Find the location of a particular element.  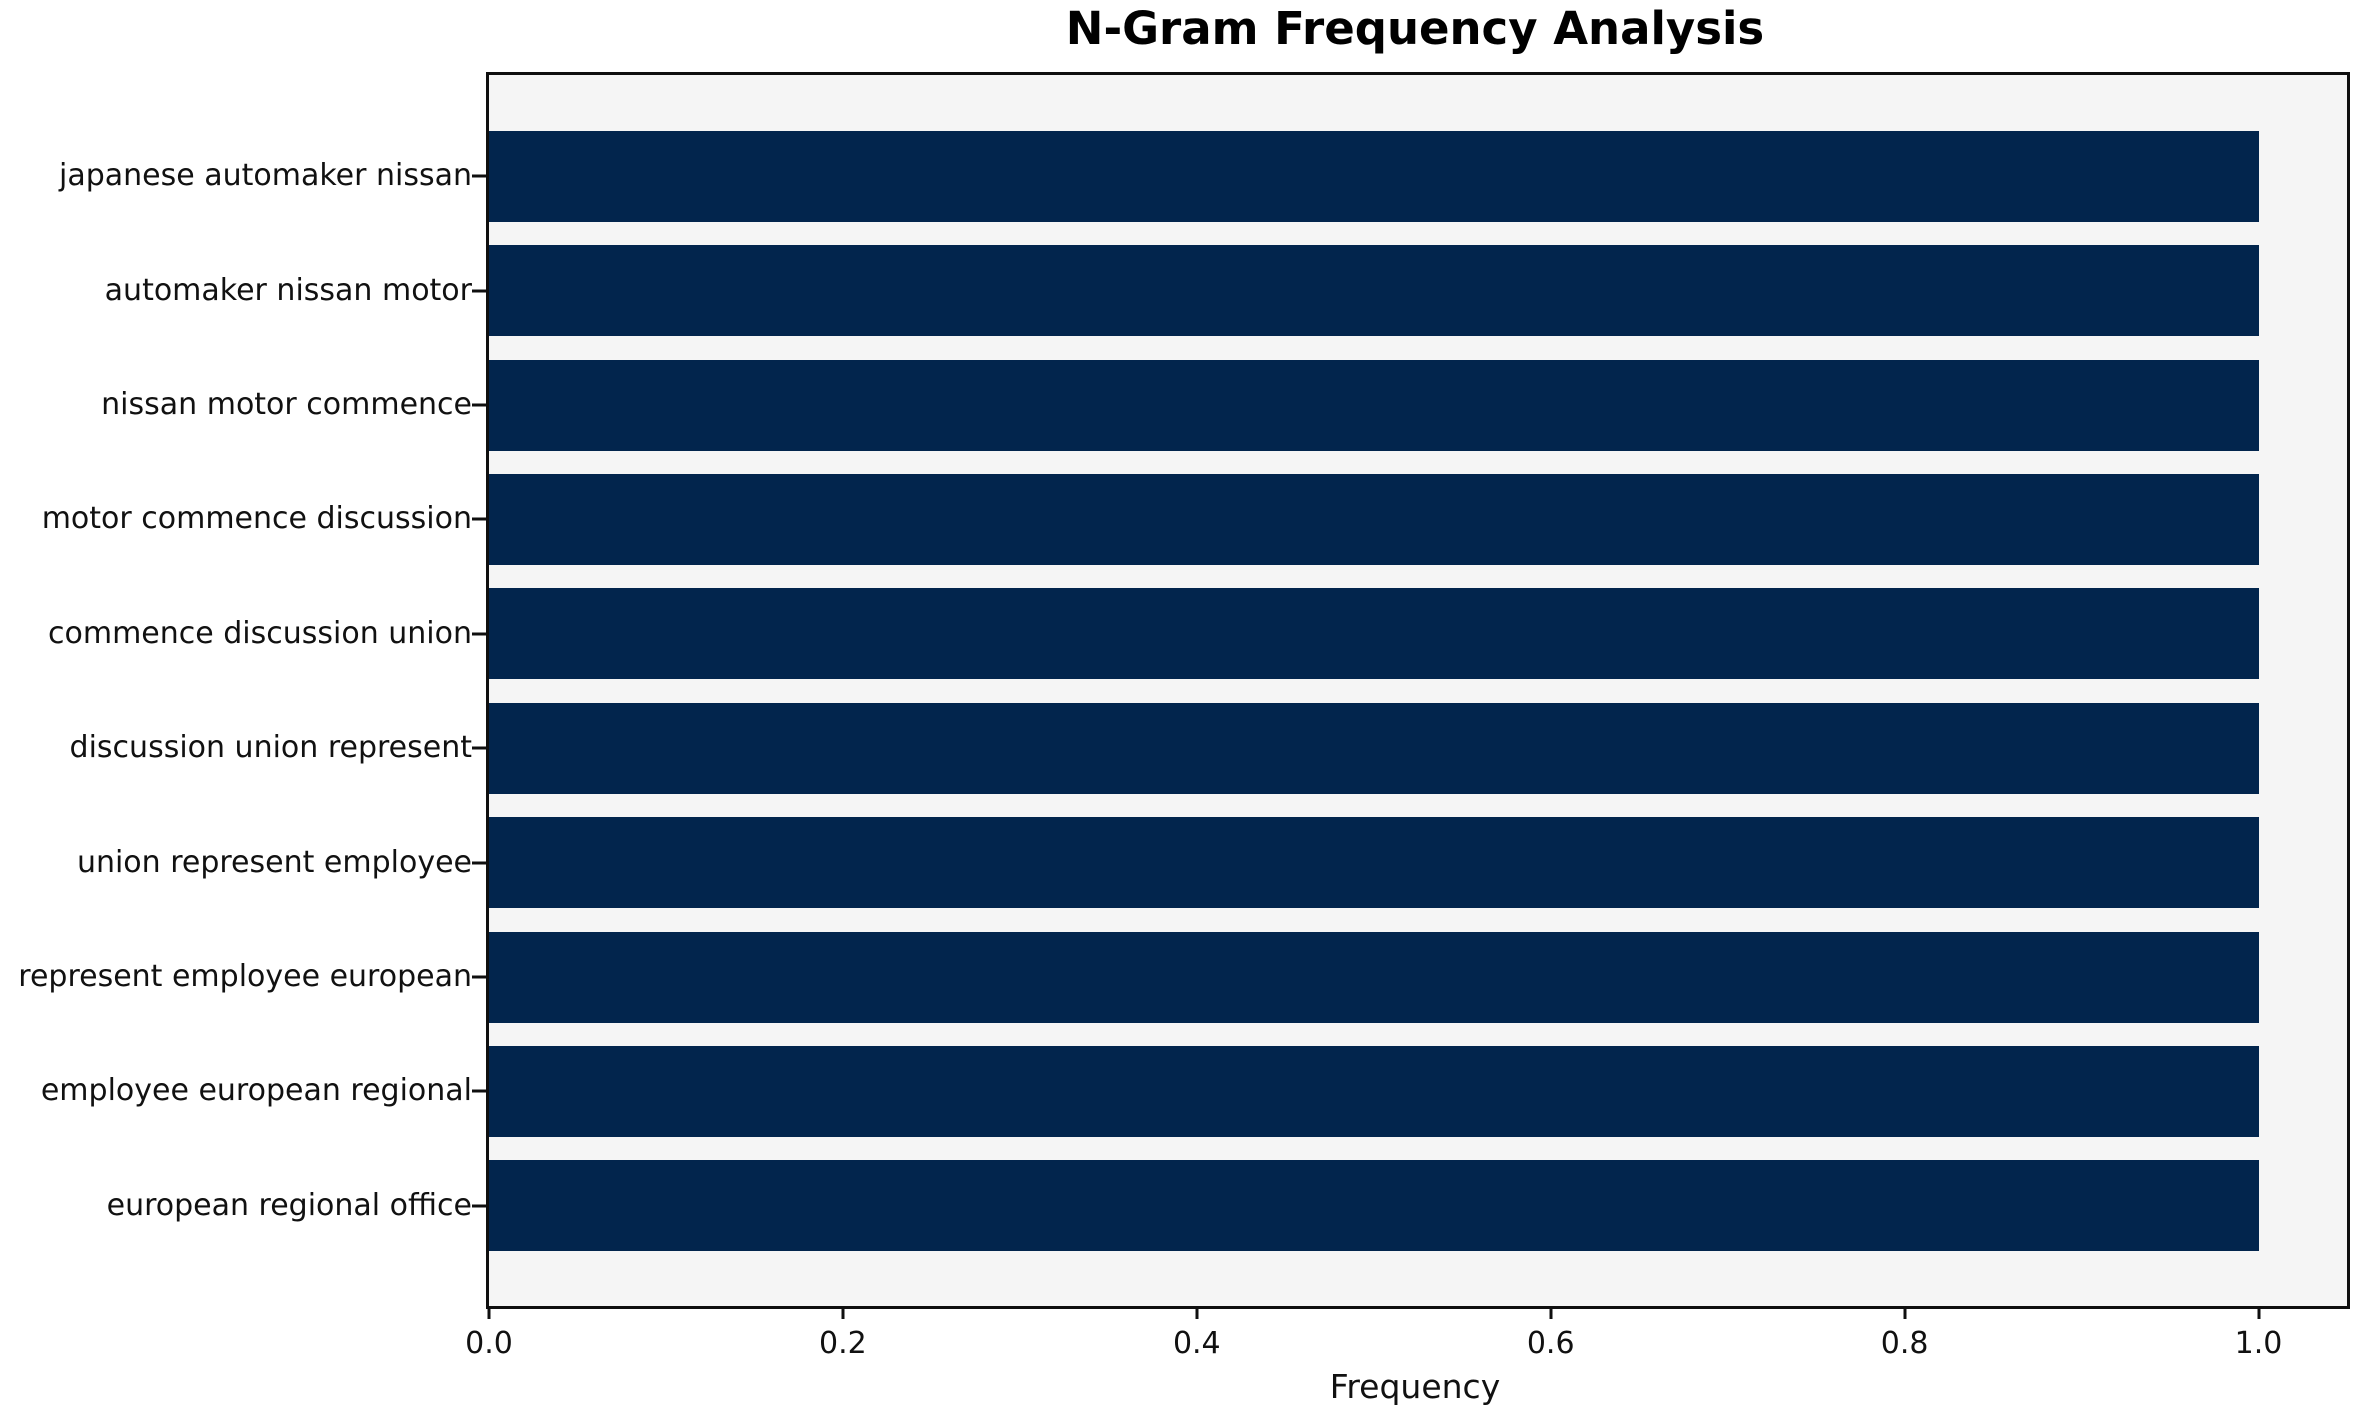

x-axis-label: Frequency is located at coordinates (1415, 1386).